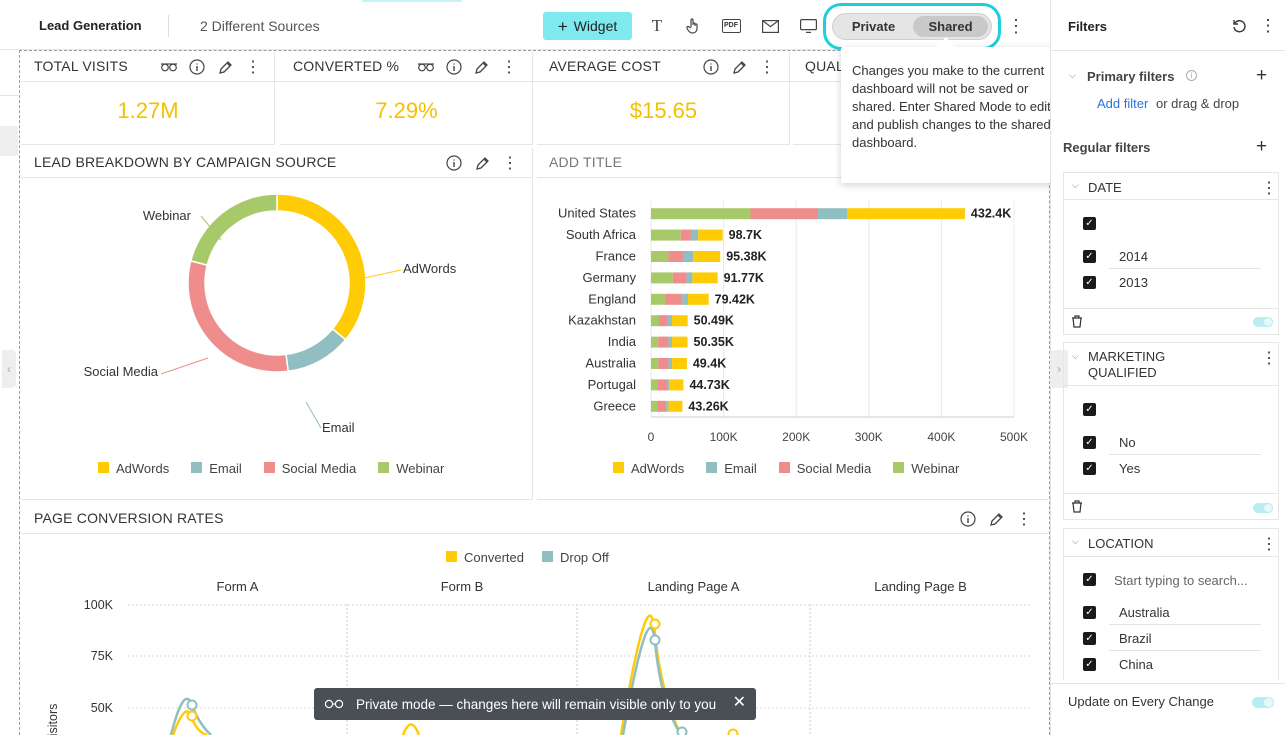  What do you see at coordinates (586, 162) in the screenshot?
I see `widget-title: ADD TITLE` at bounding box center [586, 162].